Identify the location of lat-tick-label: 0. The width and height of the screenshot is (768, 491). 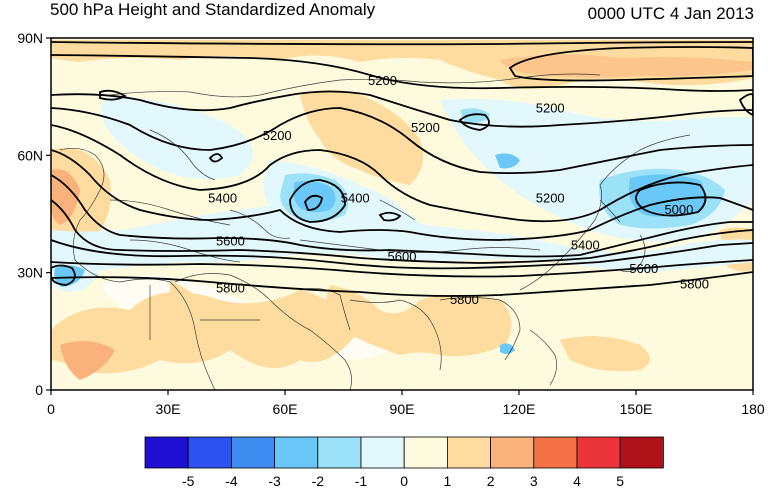
(39, 390).